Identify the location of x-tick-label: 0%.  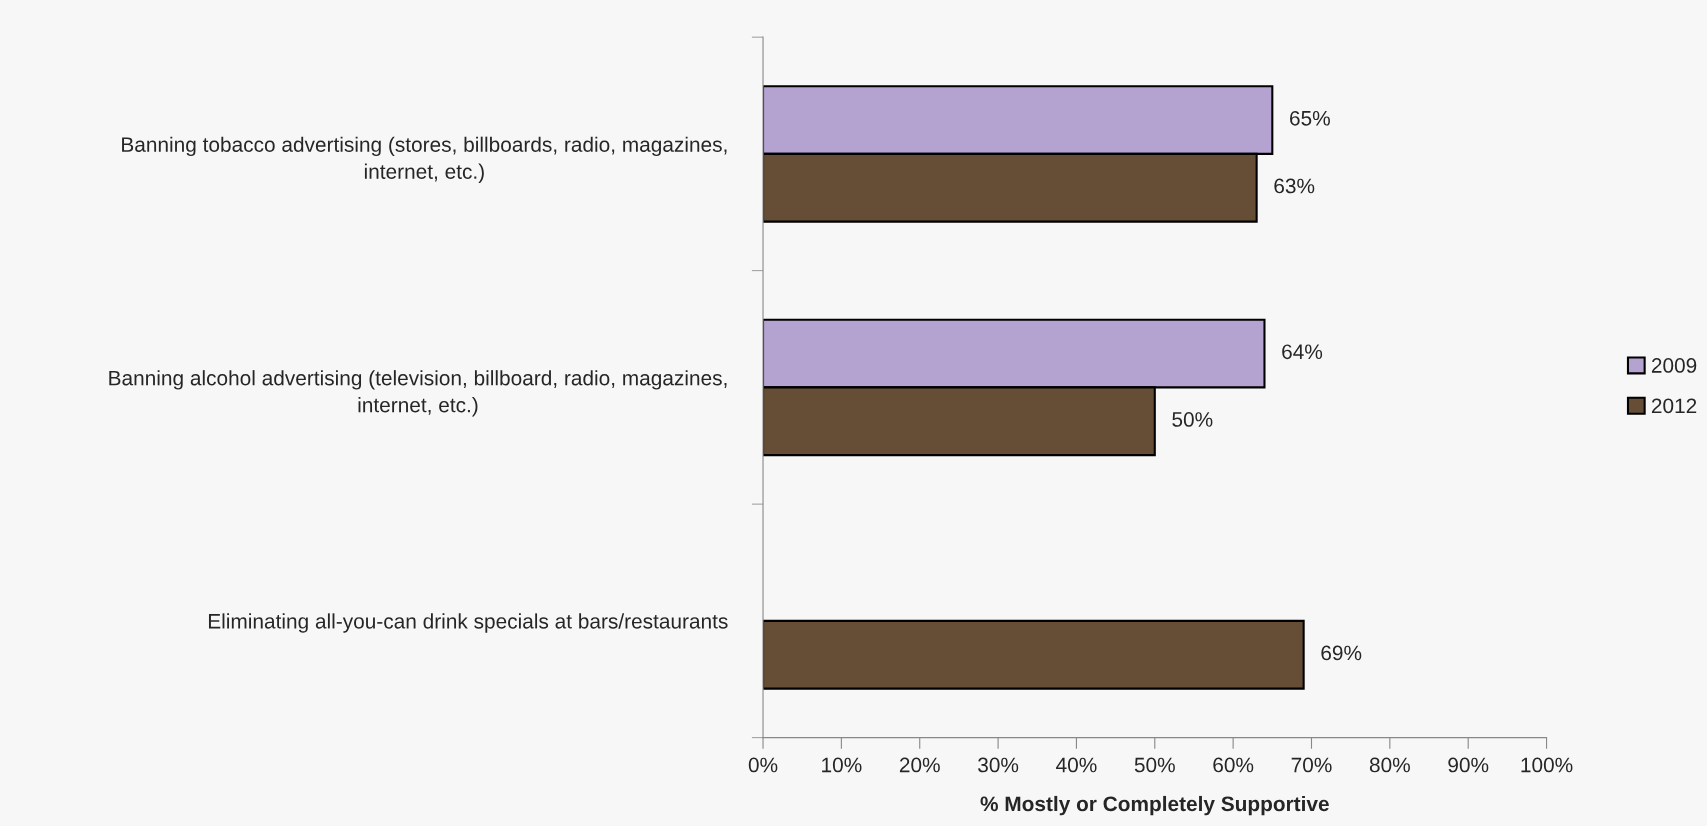
(763, 765).